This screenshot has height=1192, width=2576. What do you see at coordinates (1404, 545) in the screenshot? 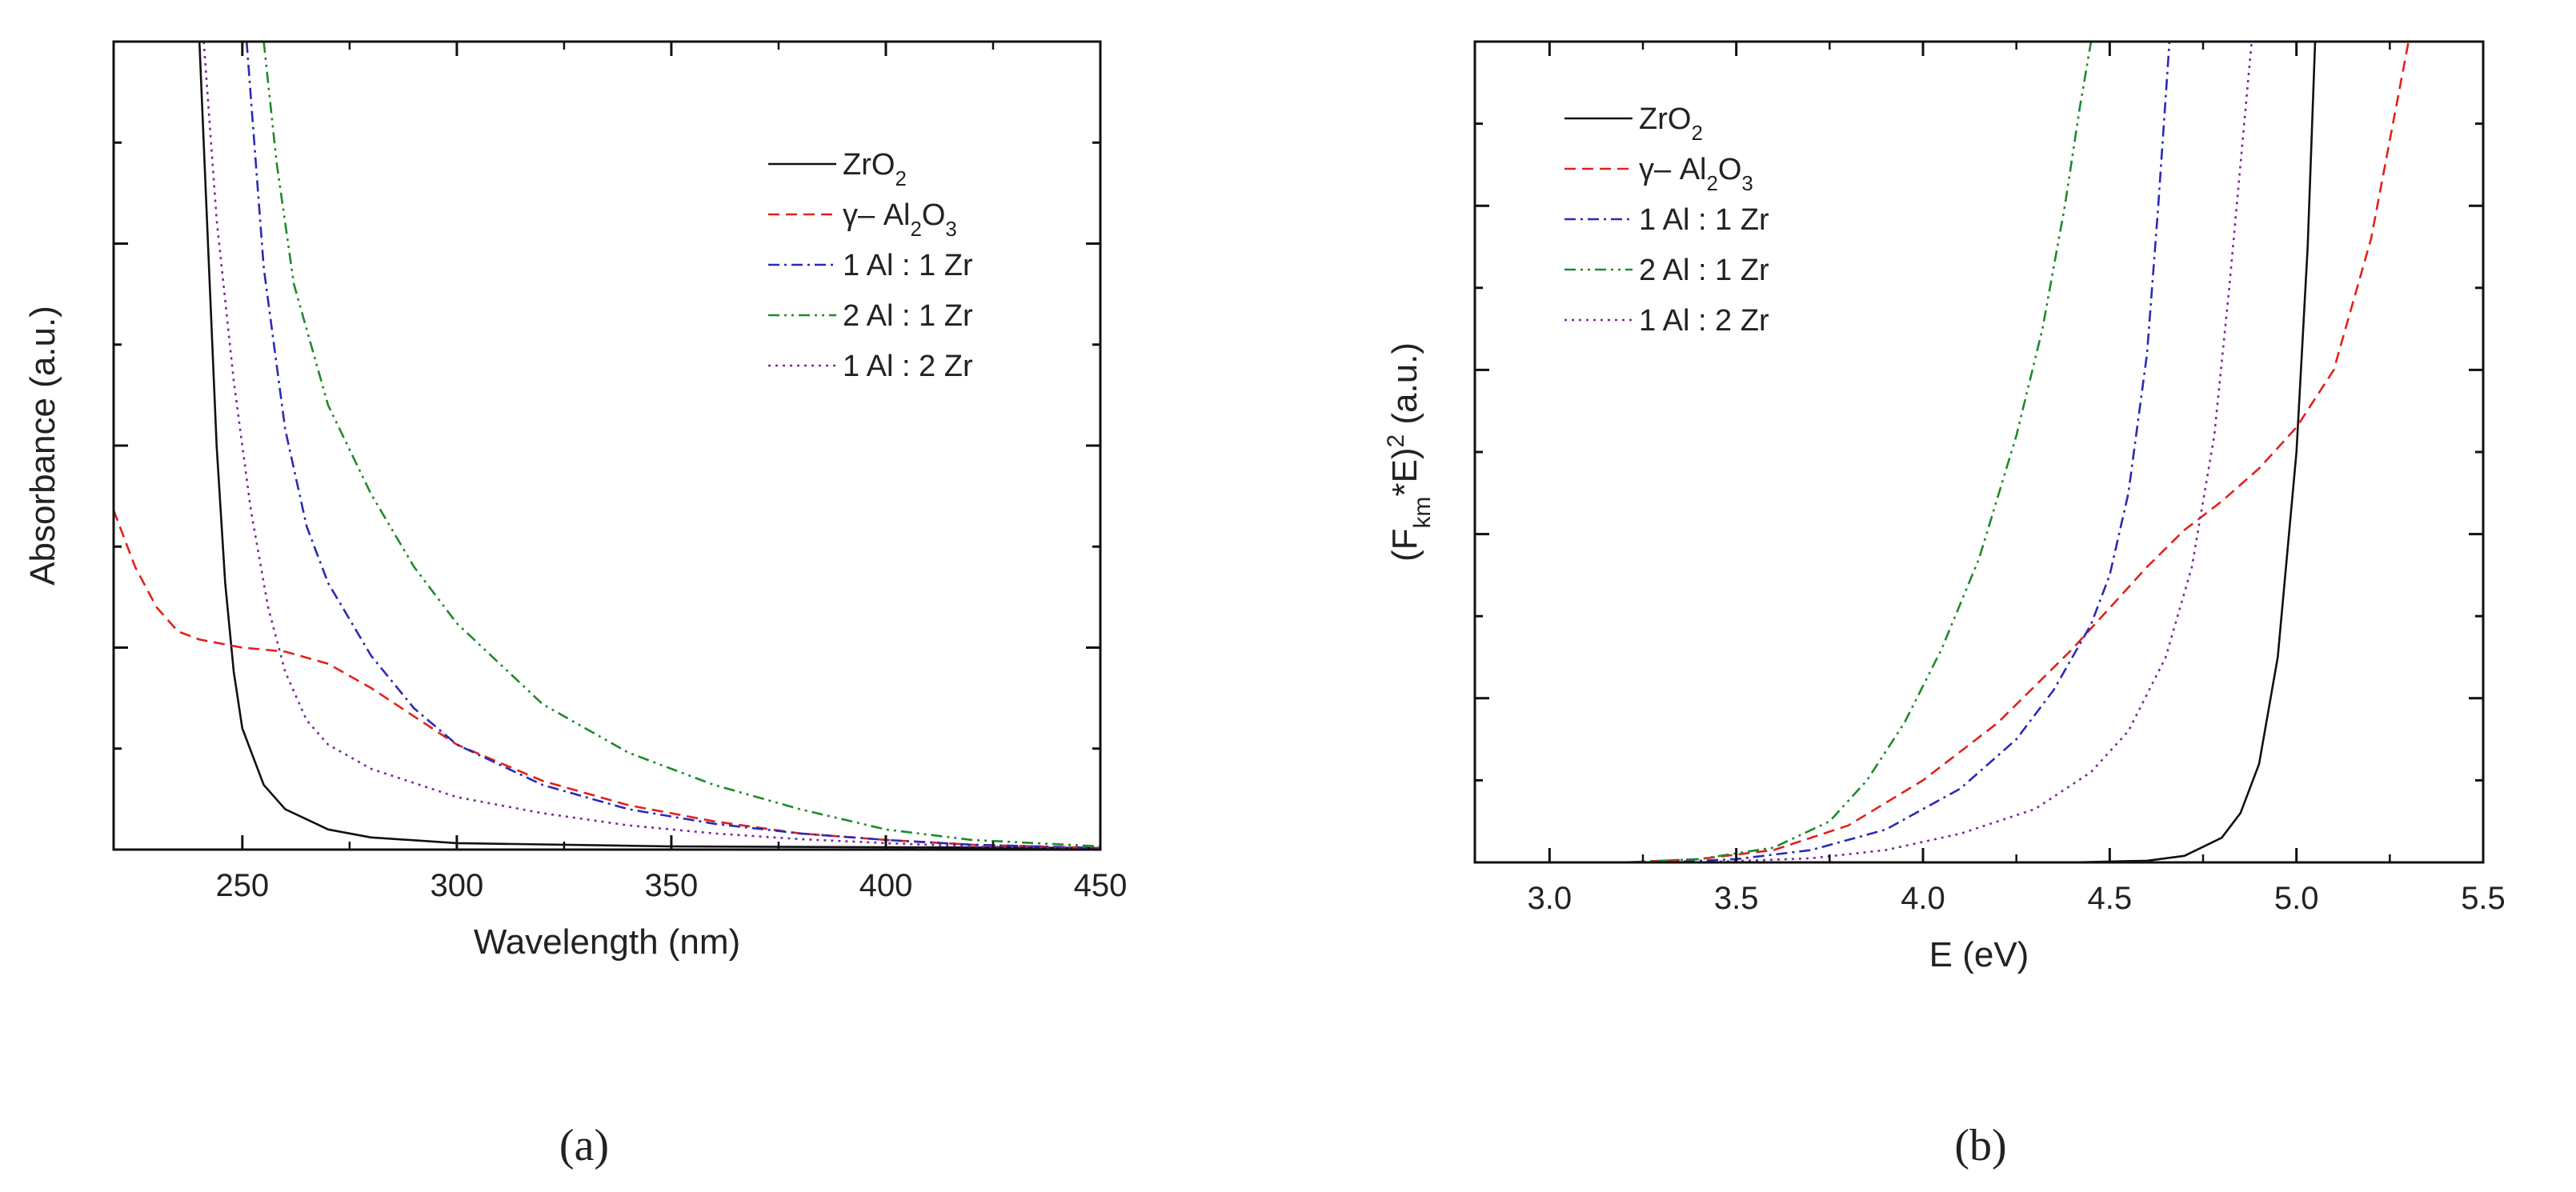
I see `y-axis-label-part: (F` at bounding box center [1404, 545].